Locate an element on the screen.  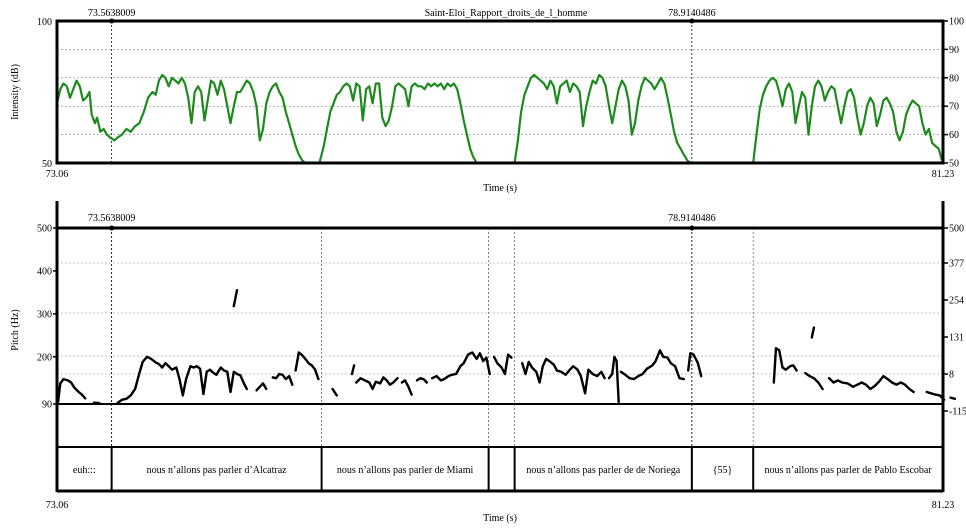
intensity-y-max-label: 100 is located at coordinates (44, 22).